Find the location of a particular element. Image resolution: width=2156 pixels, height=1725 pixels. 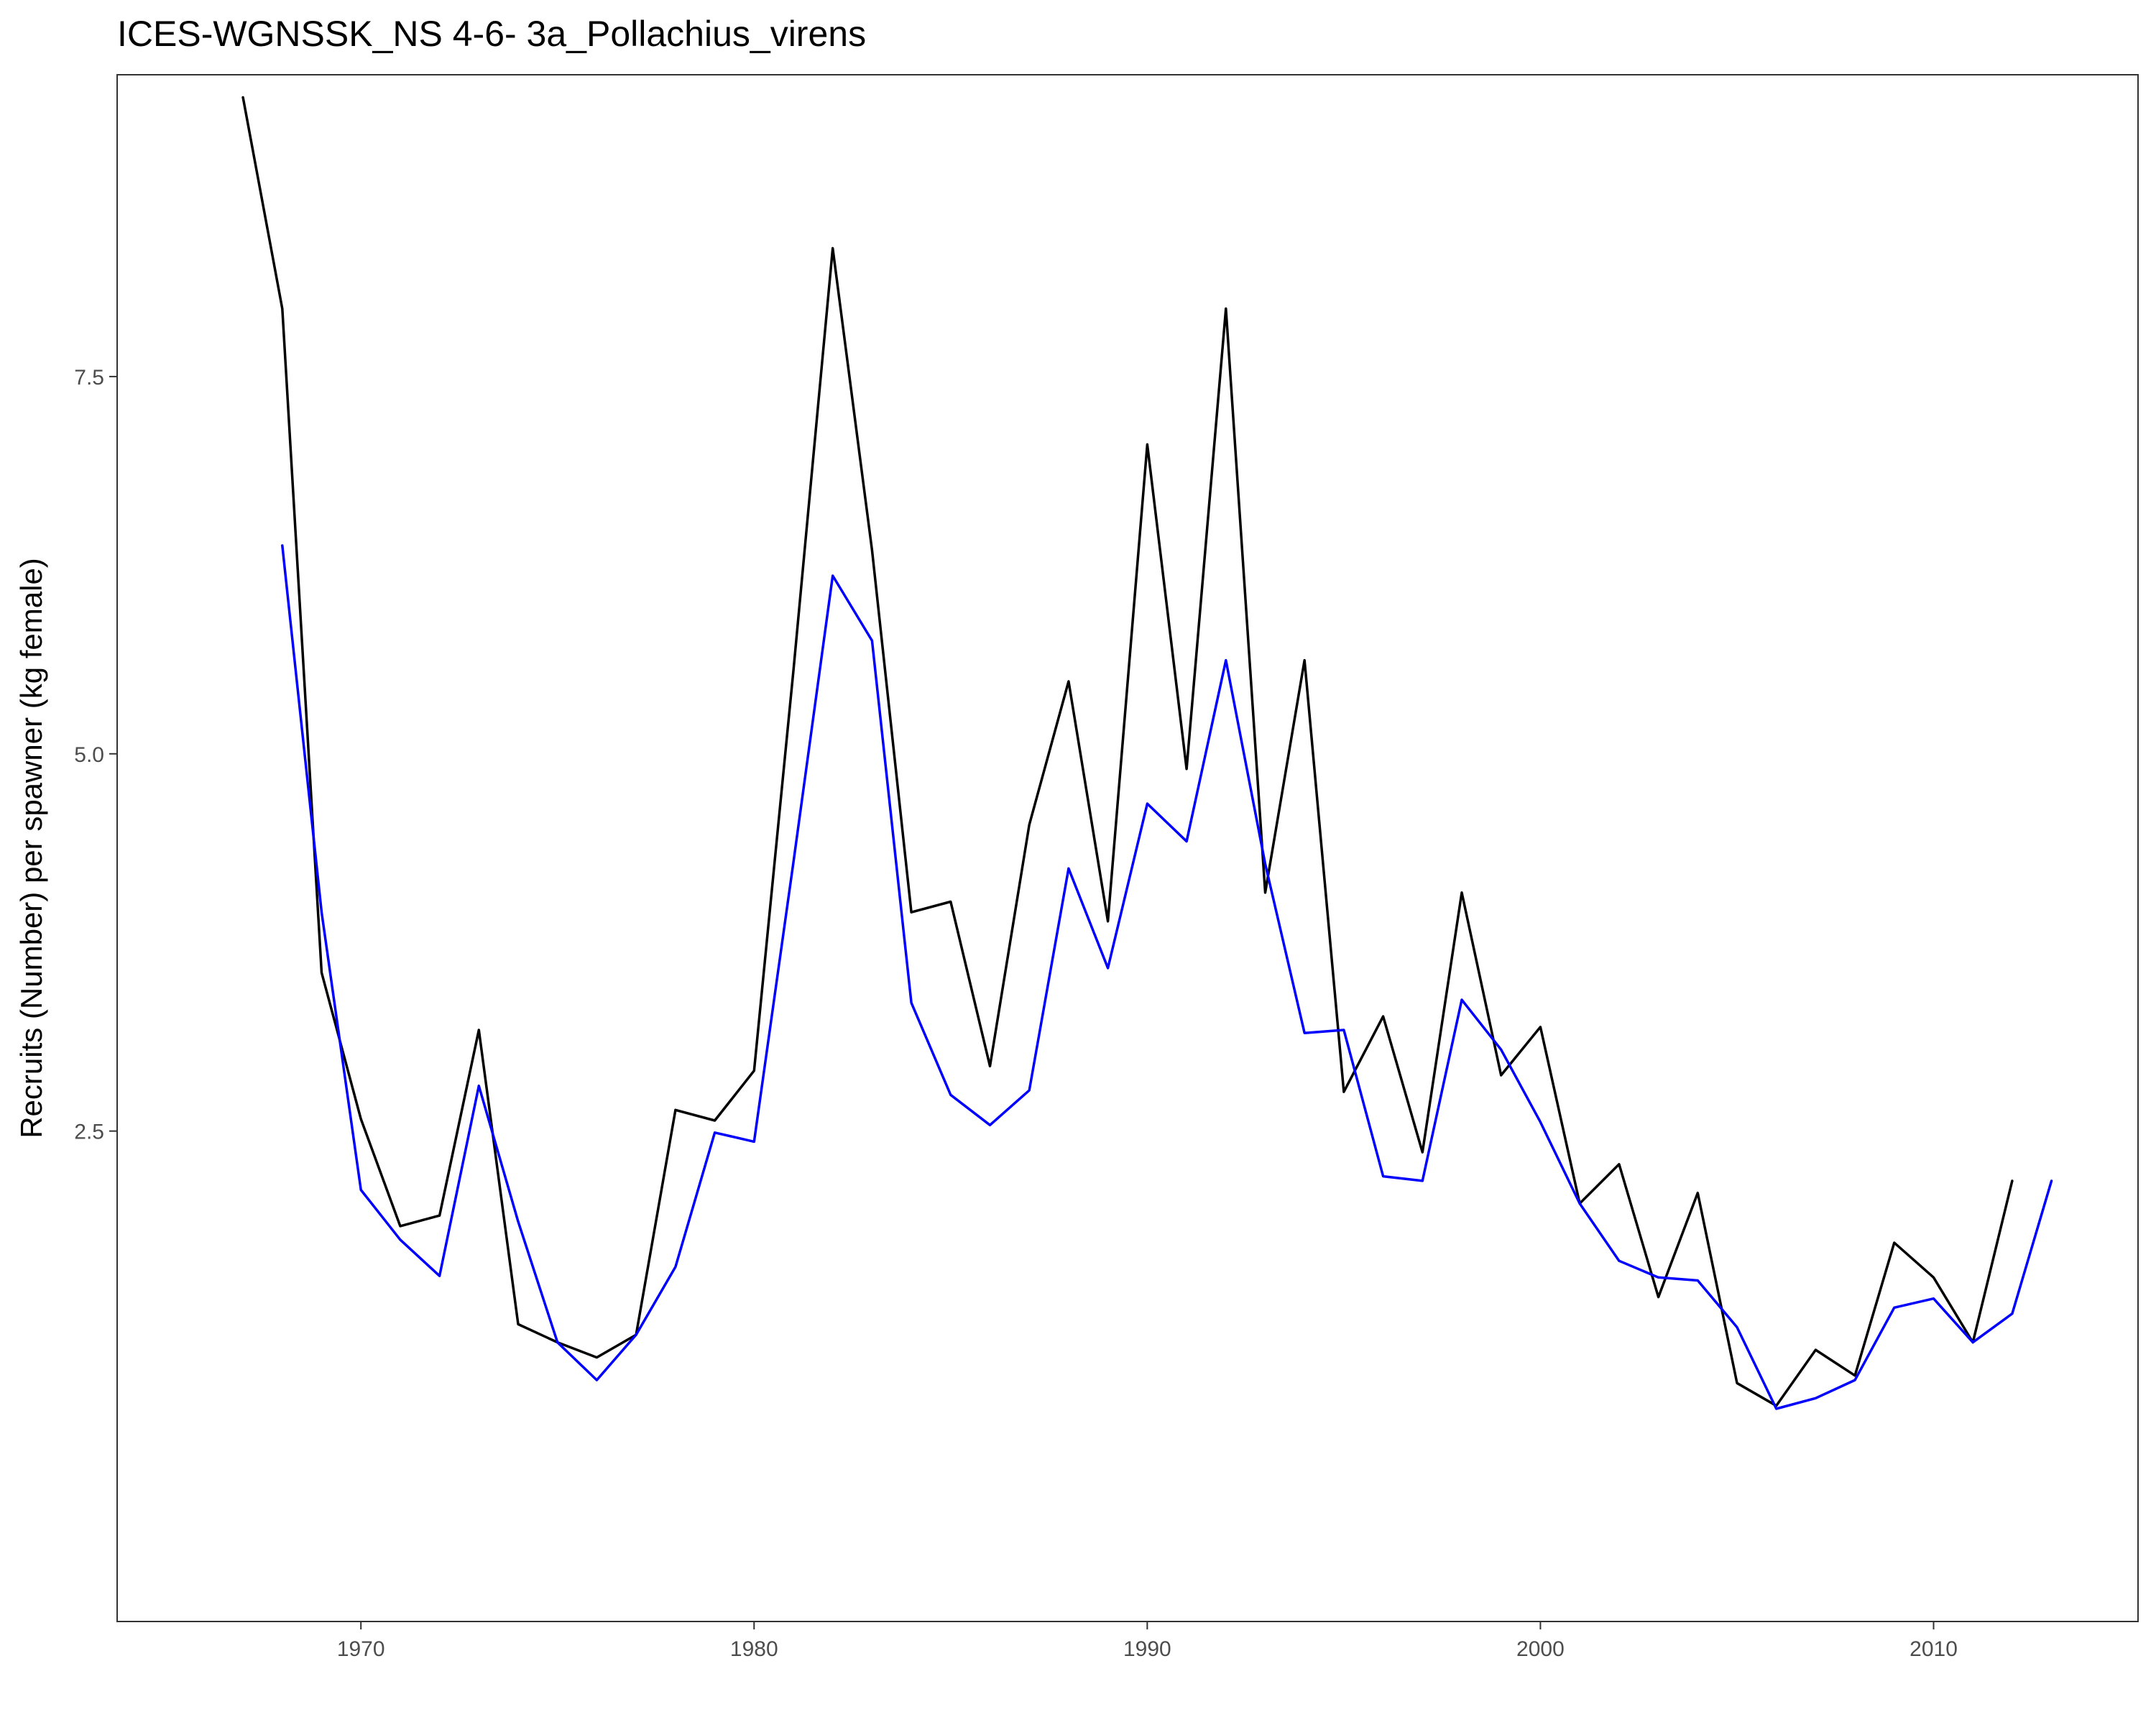

x-tick-label: 2010 is located at coordinates (1933, 1649).